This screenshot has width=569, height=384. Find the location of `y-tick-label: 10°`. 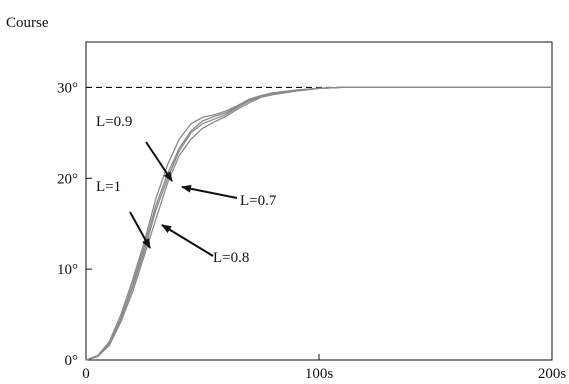

y-tick-label: 10° is located at coordinates (67, 270).